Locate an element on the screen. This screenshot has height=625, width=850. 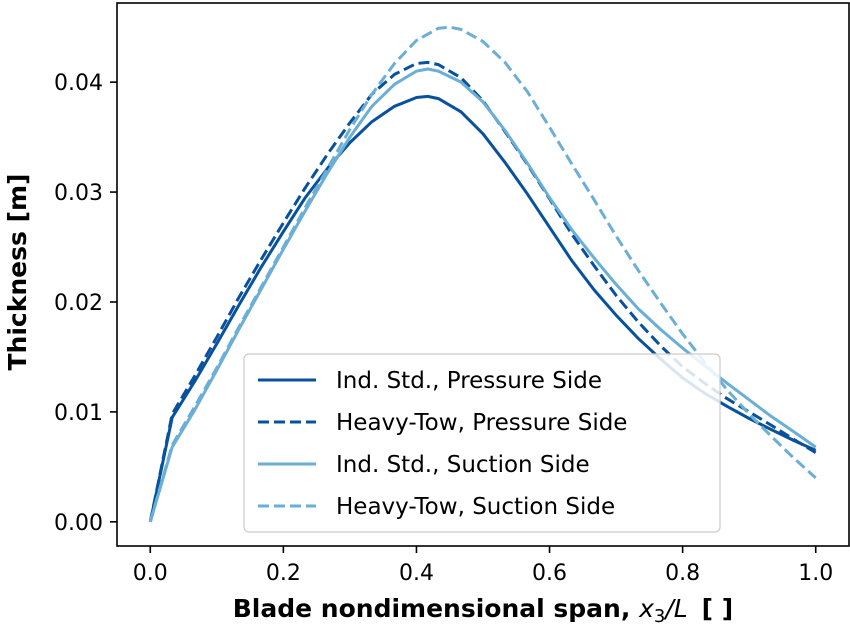
legend-label-3: Ind. Std., Suction Side is located at coordinates (463, 465).